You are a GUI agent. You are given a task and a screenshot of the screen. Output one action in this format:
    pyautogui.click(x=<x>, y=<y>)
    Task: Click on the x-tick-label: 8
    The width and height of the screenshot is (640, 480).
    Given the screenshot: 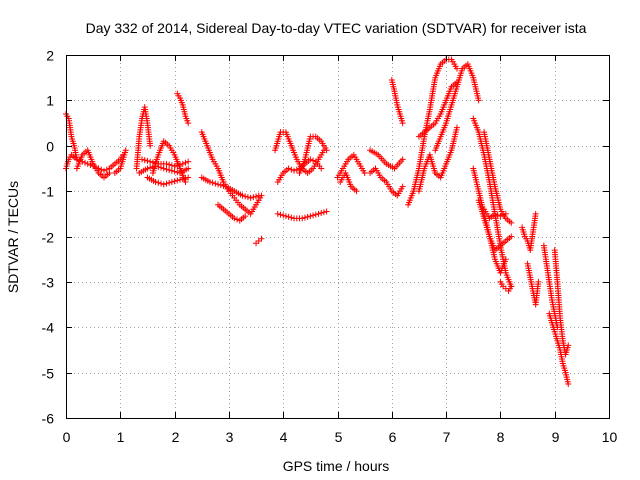 What is the action you would take?
    pyautogui.click(x=501, y=437)
    